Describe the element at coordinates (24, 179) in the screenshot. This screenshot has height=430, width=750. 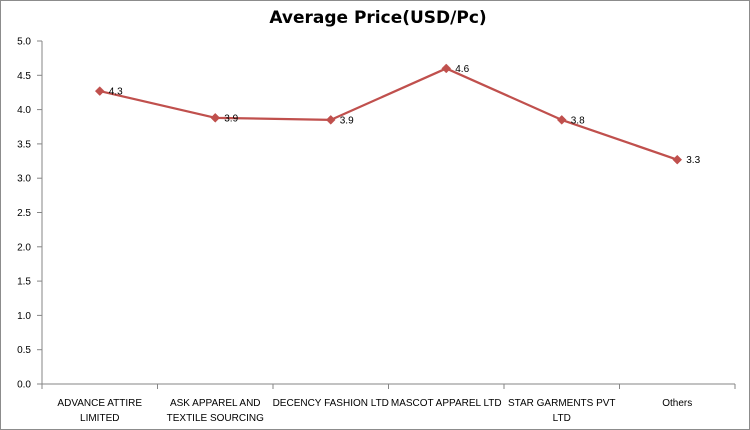
I see `y-tick-label: 3.0` at that location.